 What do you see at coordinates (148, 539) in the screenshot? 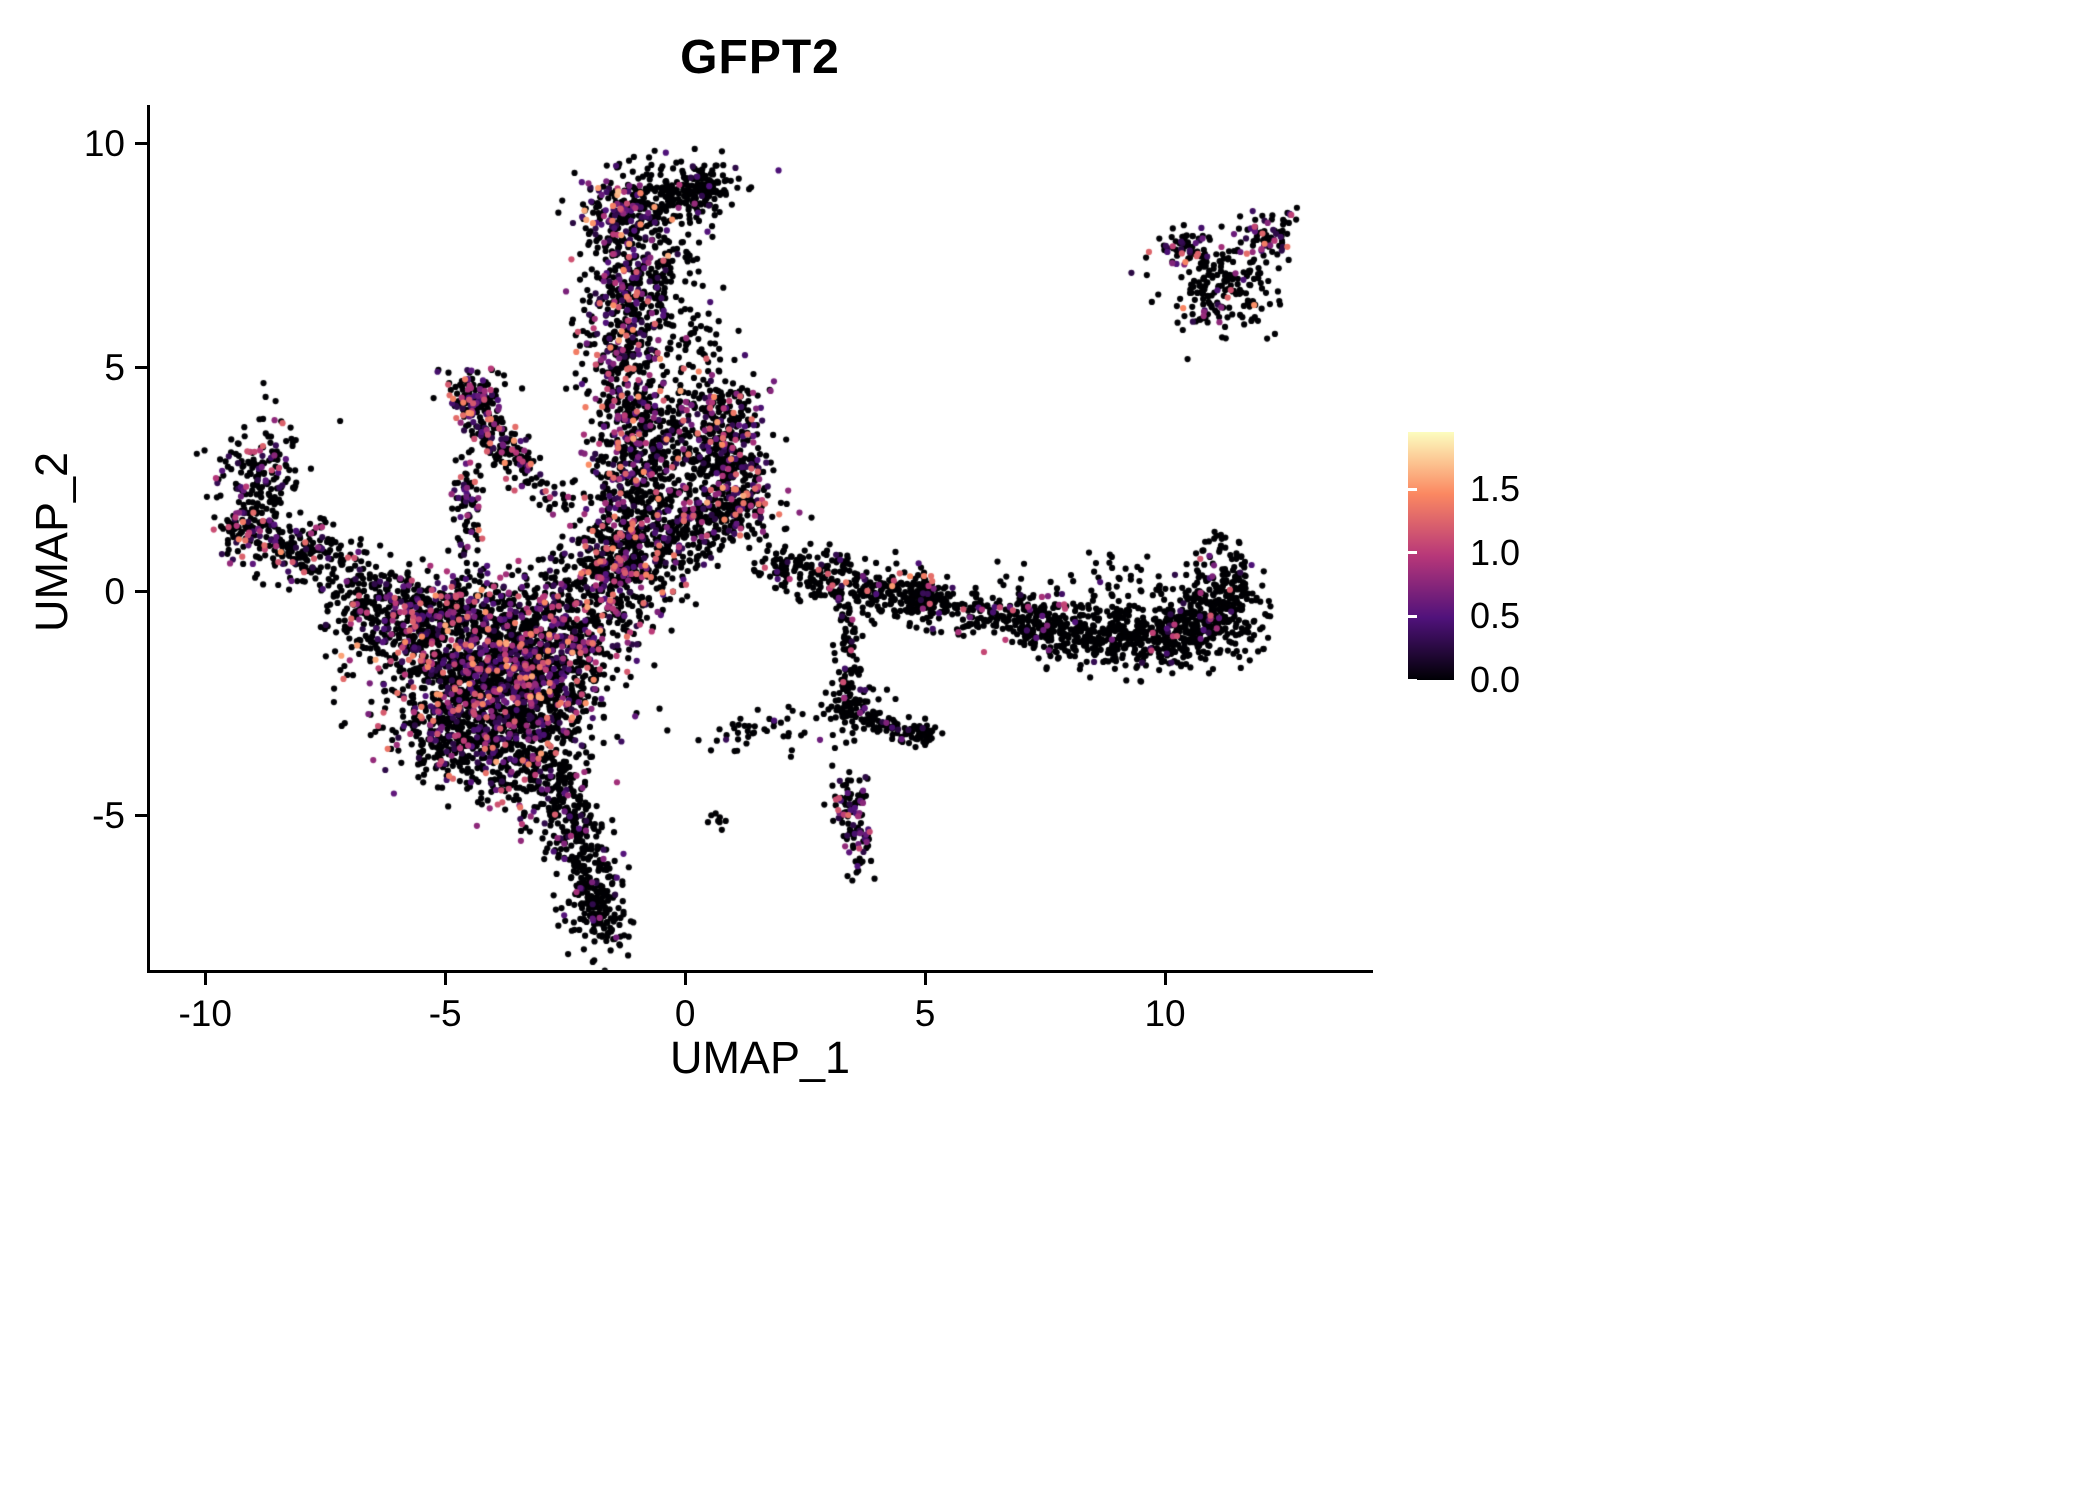
I see `y-axis-line` at bounding box center [148, 539].